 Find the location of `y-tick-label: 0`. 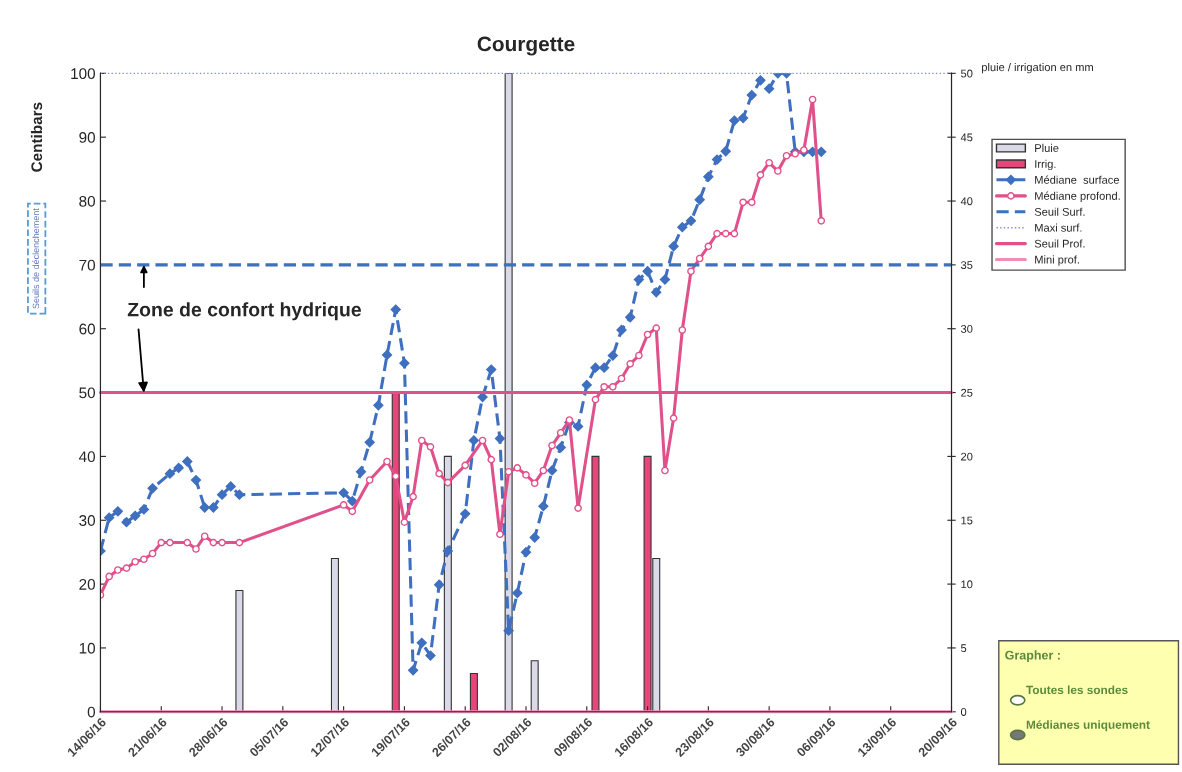

y-tick-label: 0 is located at coordinates (91, 712).